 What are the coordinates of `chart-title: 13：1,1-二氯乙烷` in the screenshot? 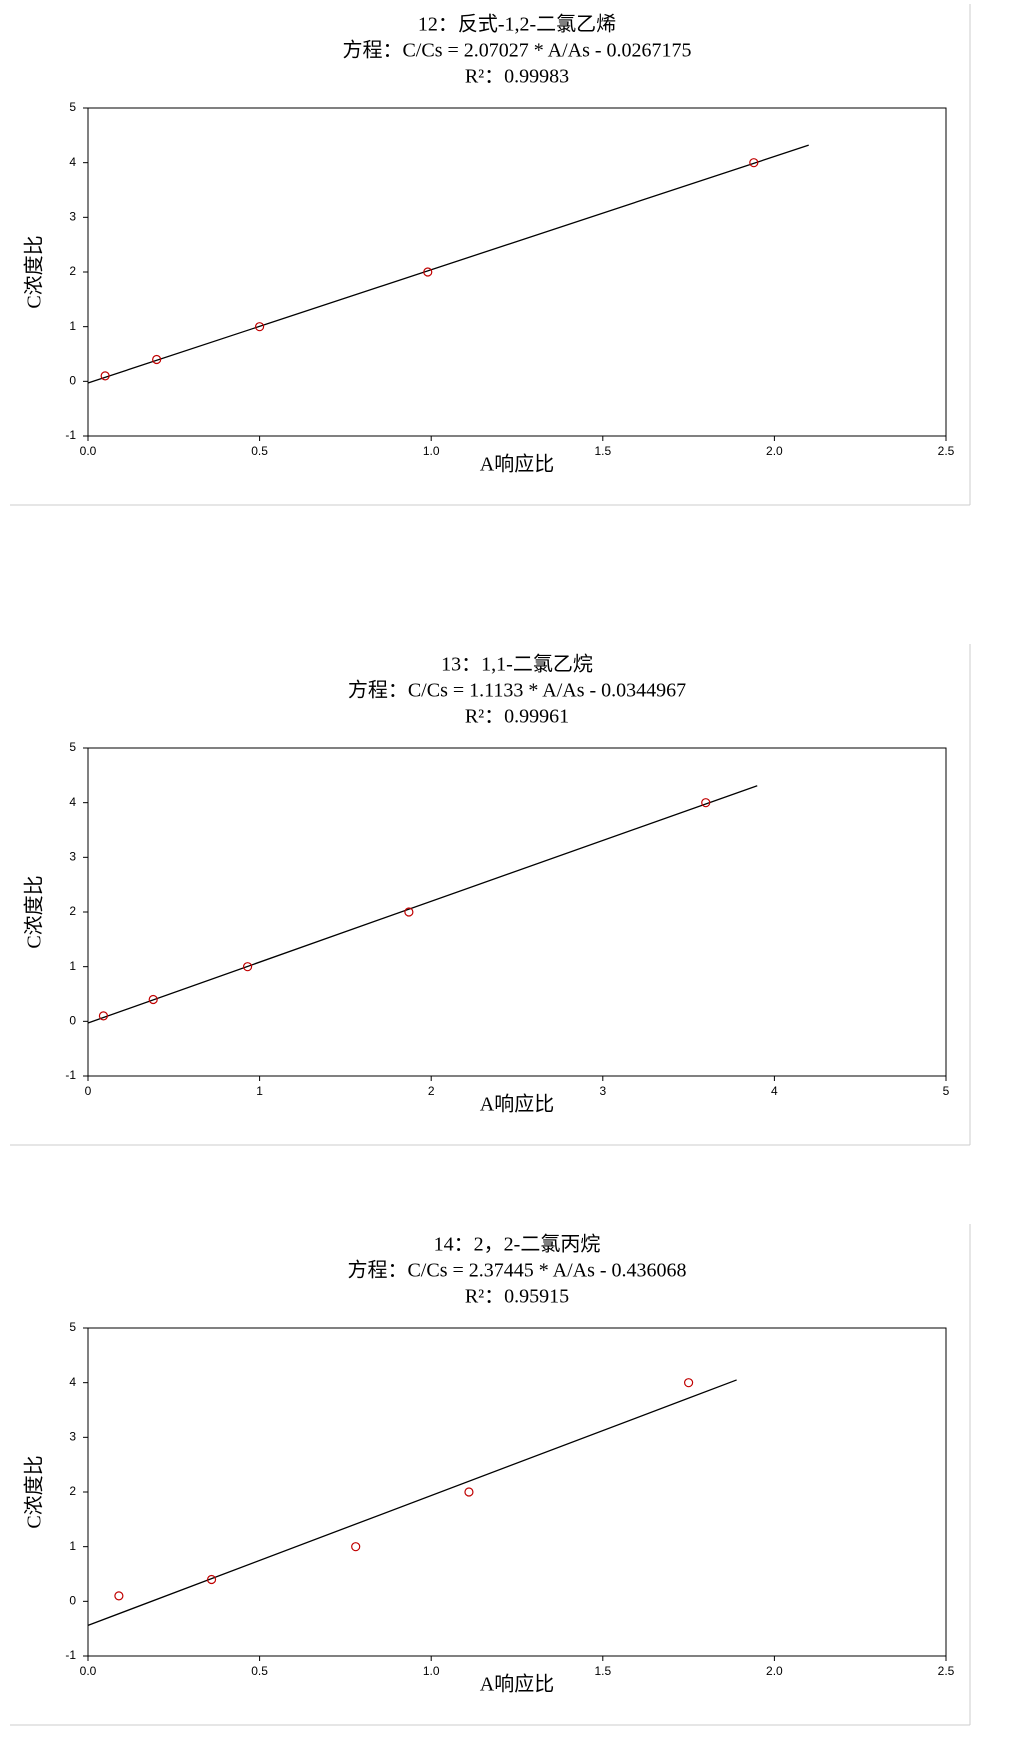 It's located at (517, 664).